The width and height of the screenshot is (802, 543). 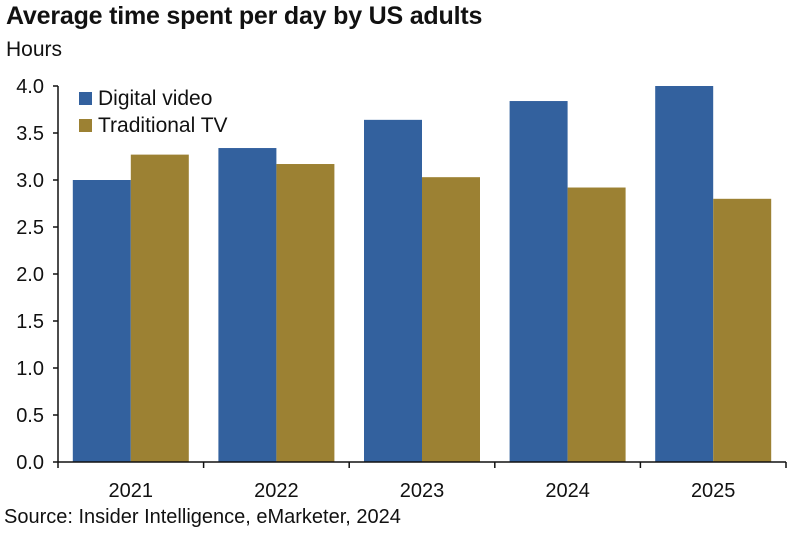 I want to click on legend-label: Digital video, so click(x=155, y=98).